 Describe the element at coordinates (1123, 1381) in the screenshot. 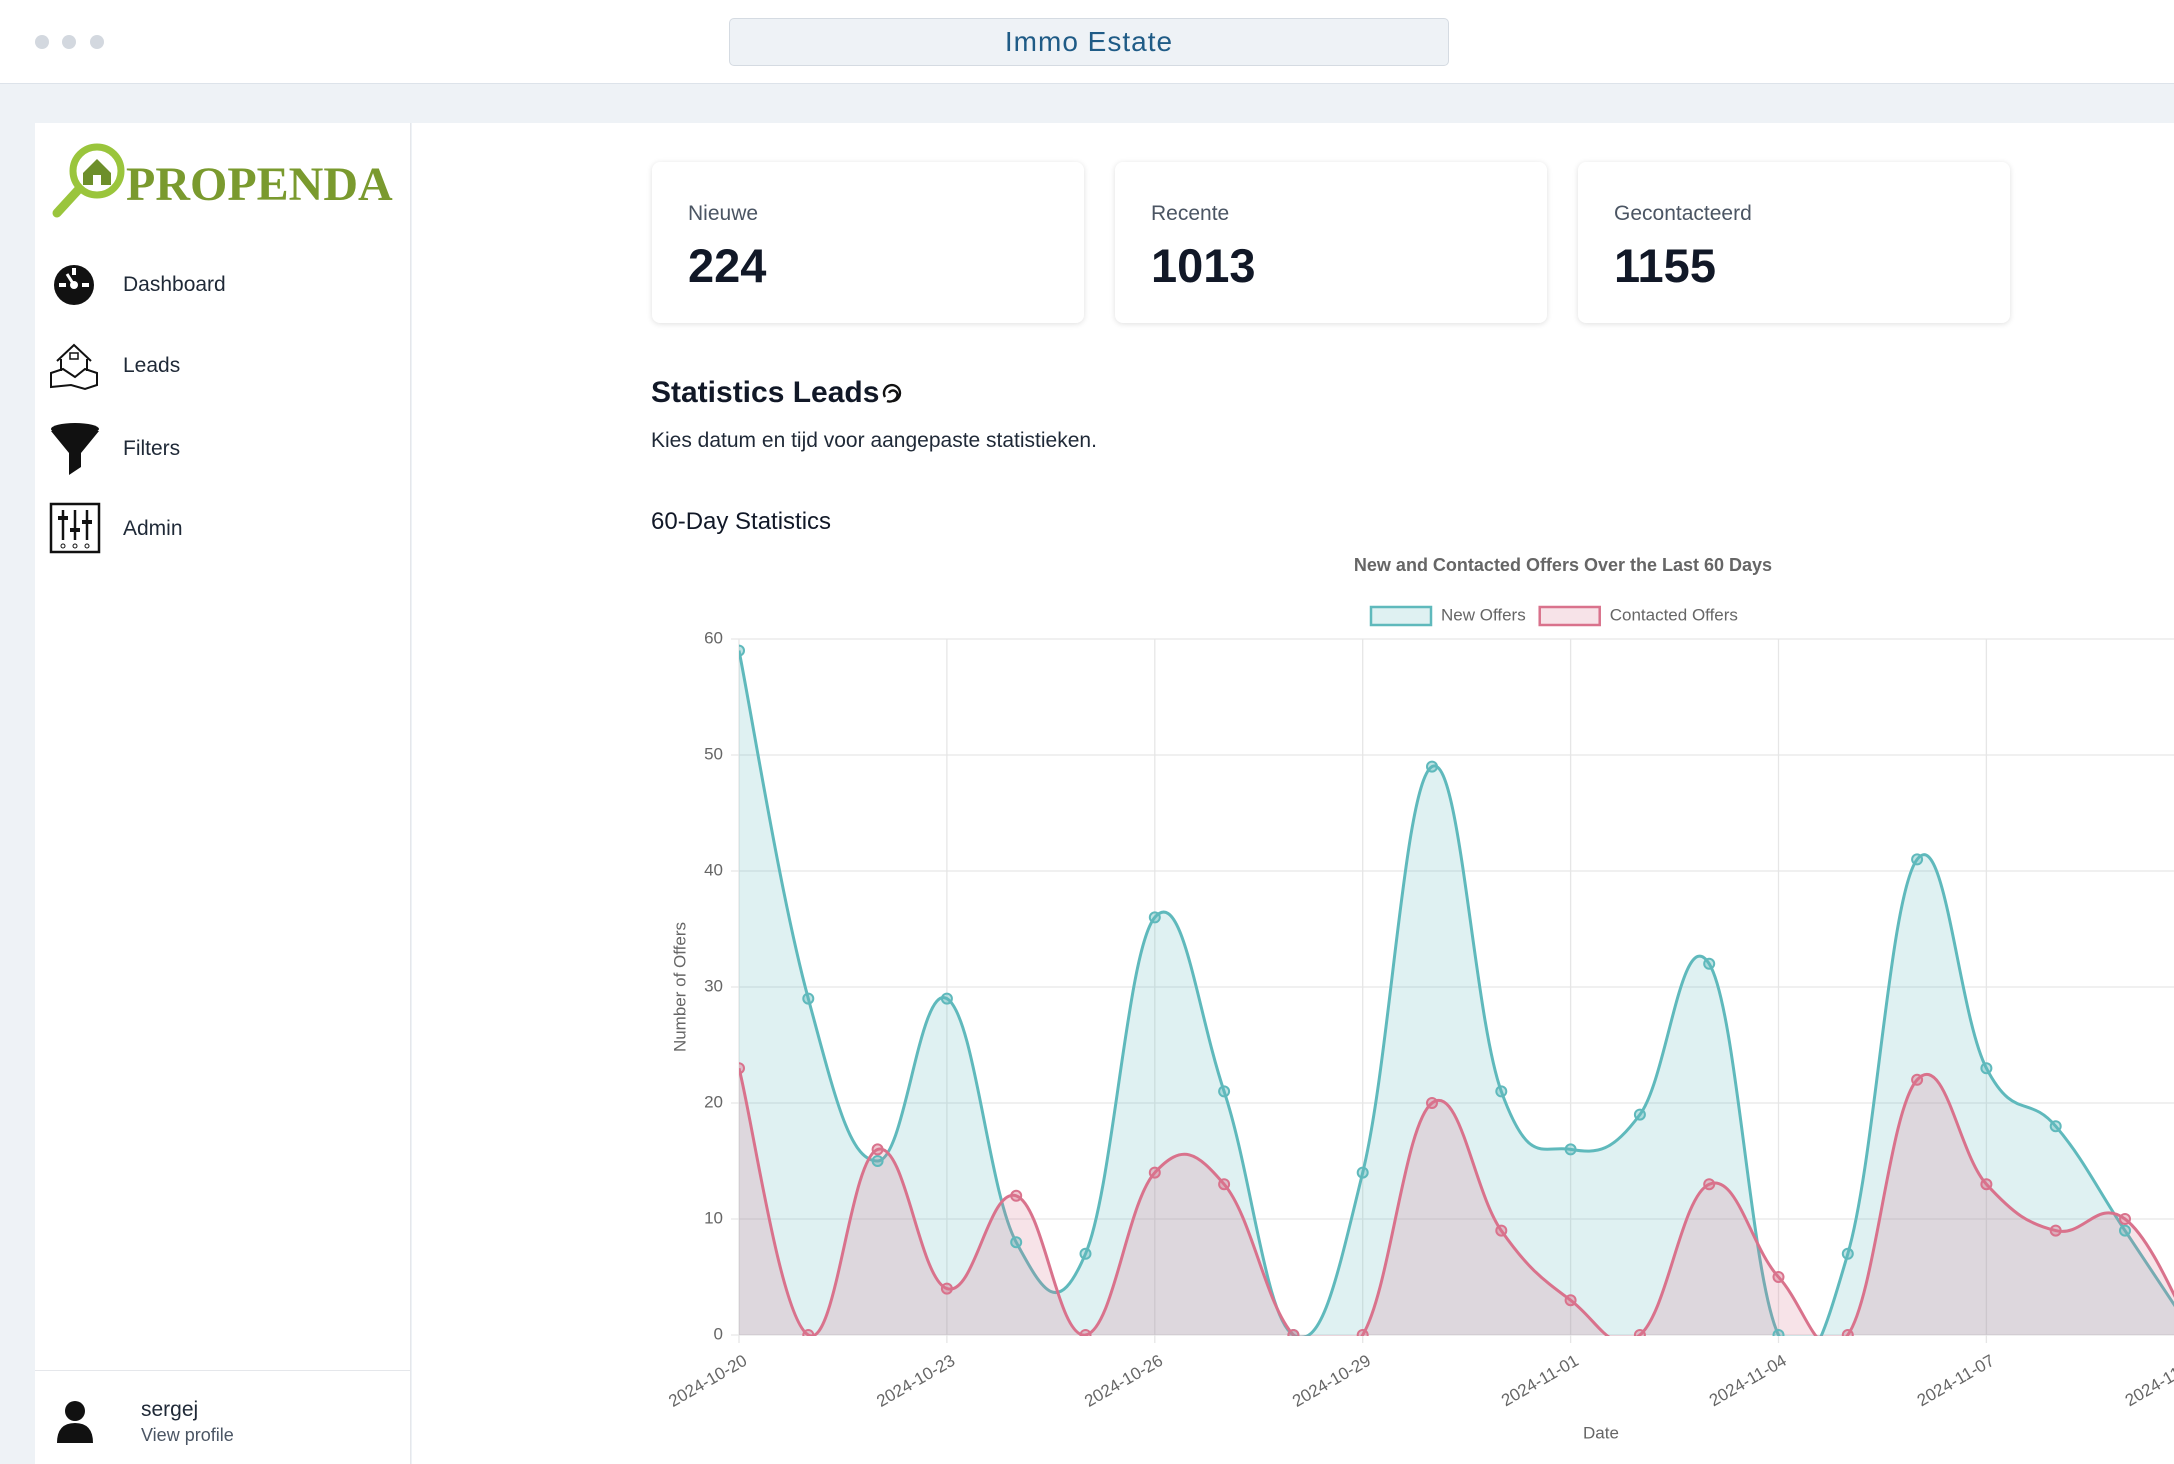

I see `x-tick-label: 2024-10-26` at that location.